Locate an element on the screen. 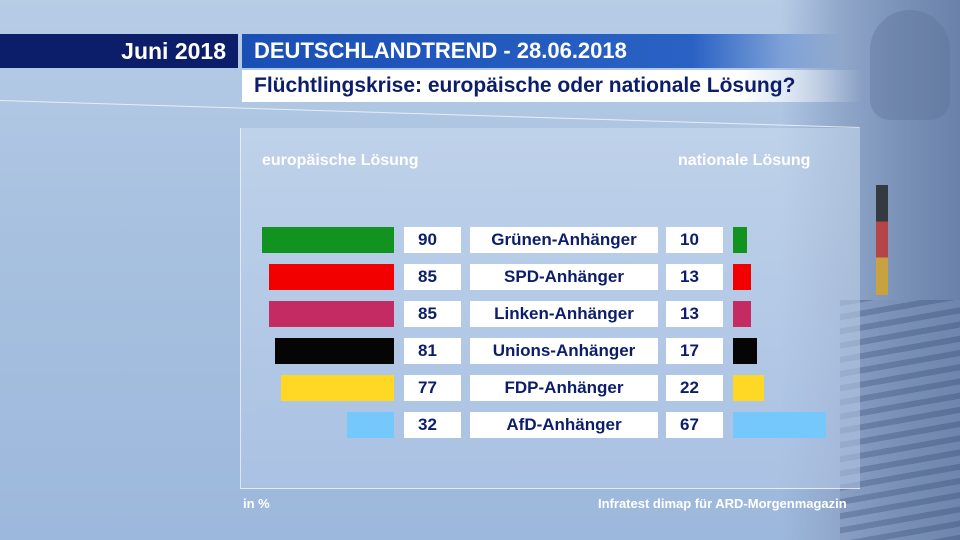 The image size is (960, 540). decorative-line is located at coordinates (430, 114).